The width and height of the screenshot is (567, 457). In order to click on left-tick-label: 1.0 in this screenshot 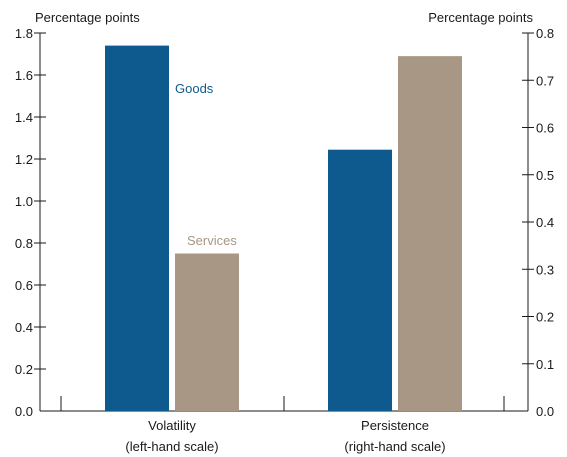, I will do `click(24, 201)`.